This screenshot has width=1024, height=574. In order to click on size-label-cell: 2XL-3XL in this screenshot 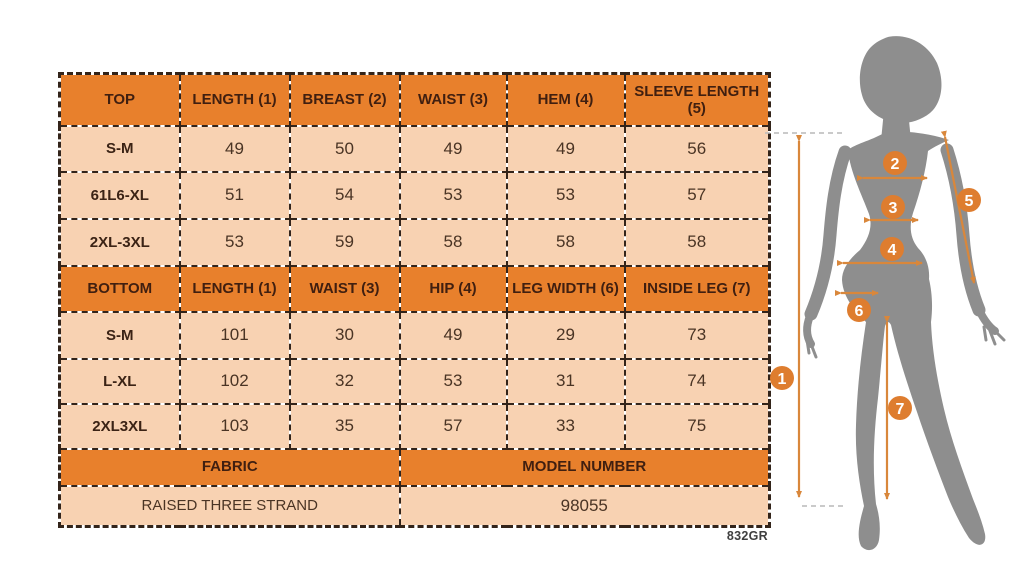, I will do `click(119, 242)`.